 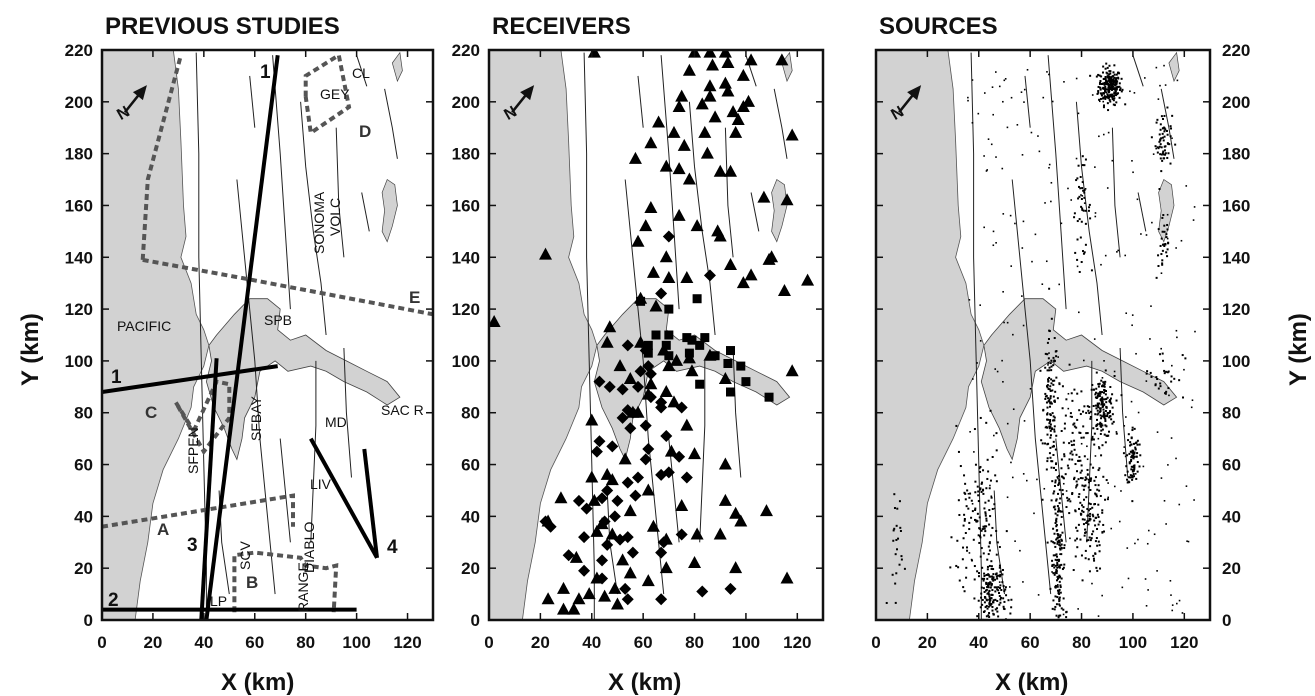 I want to click on y-tick-label: 160, so click(x=1236, y=205).